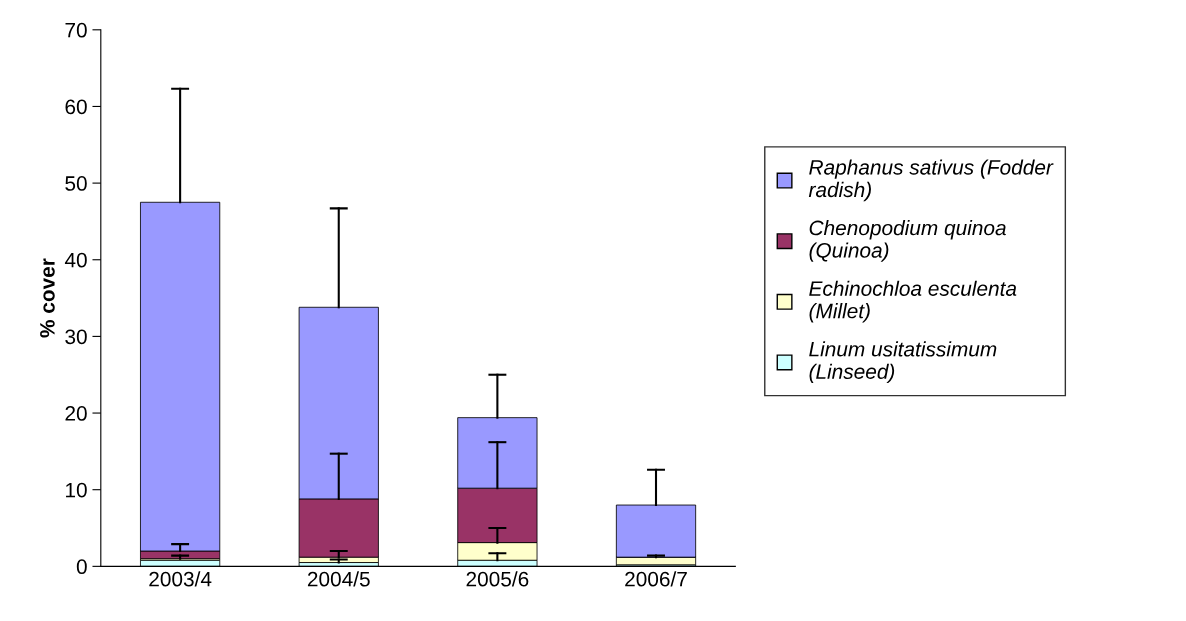 This screenshot has height=621, width=1186. What do you see at coordinates (81, 567) in the screenshot?
I see `y-tick-label: 0` at bounding box center [81, 567].